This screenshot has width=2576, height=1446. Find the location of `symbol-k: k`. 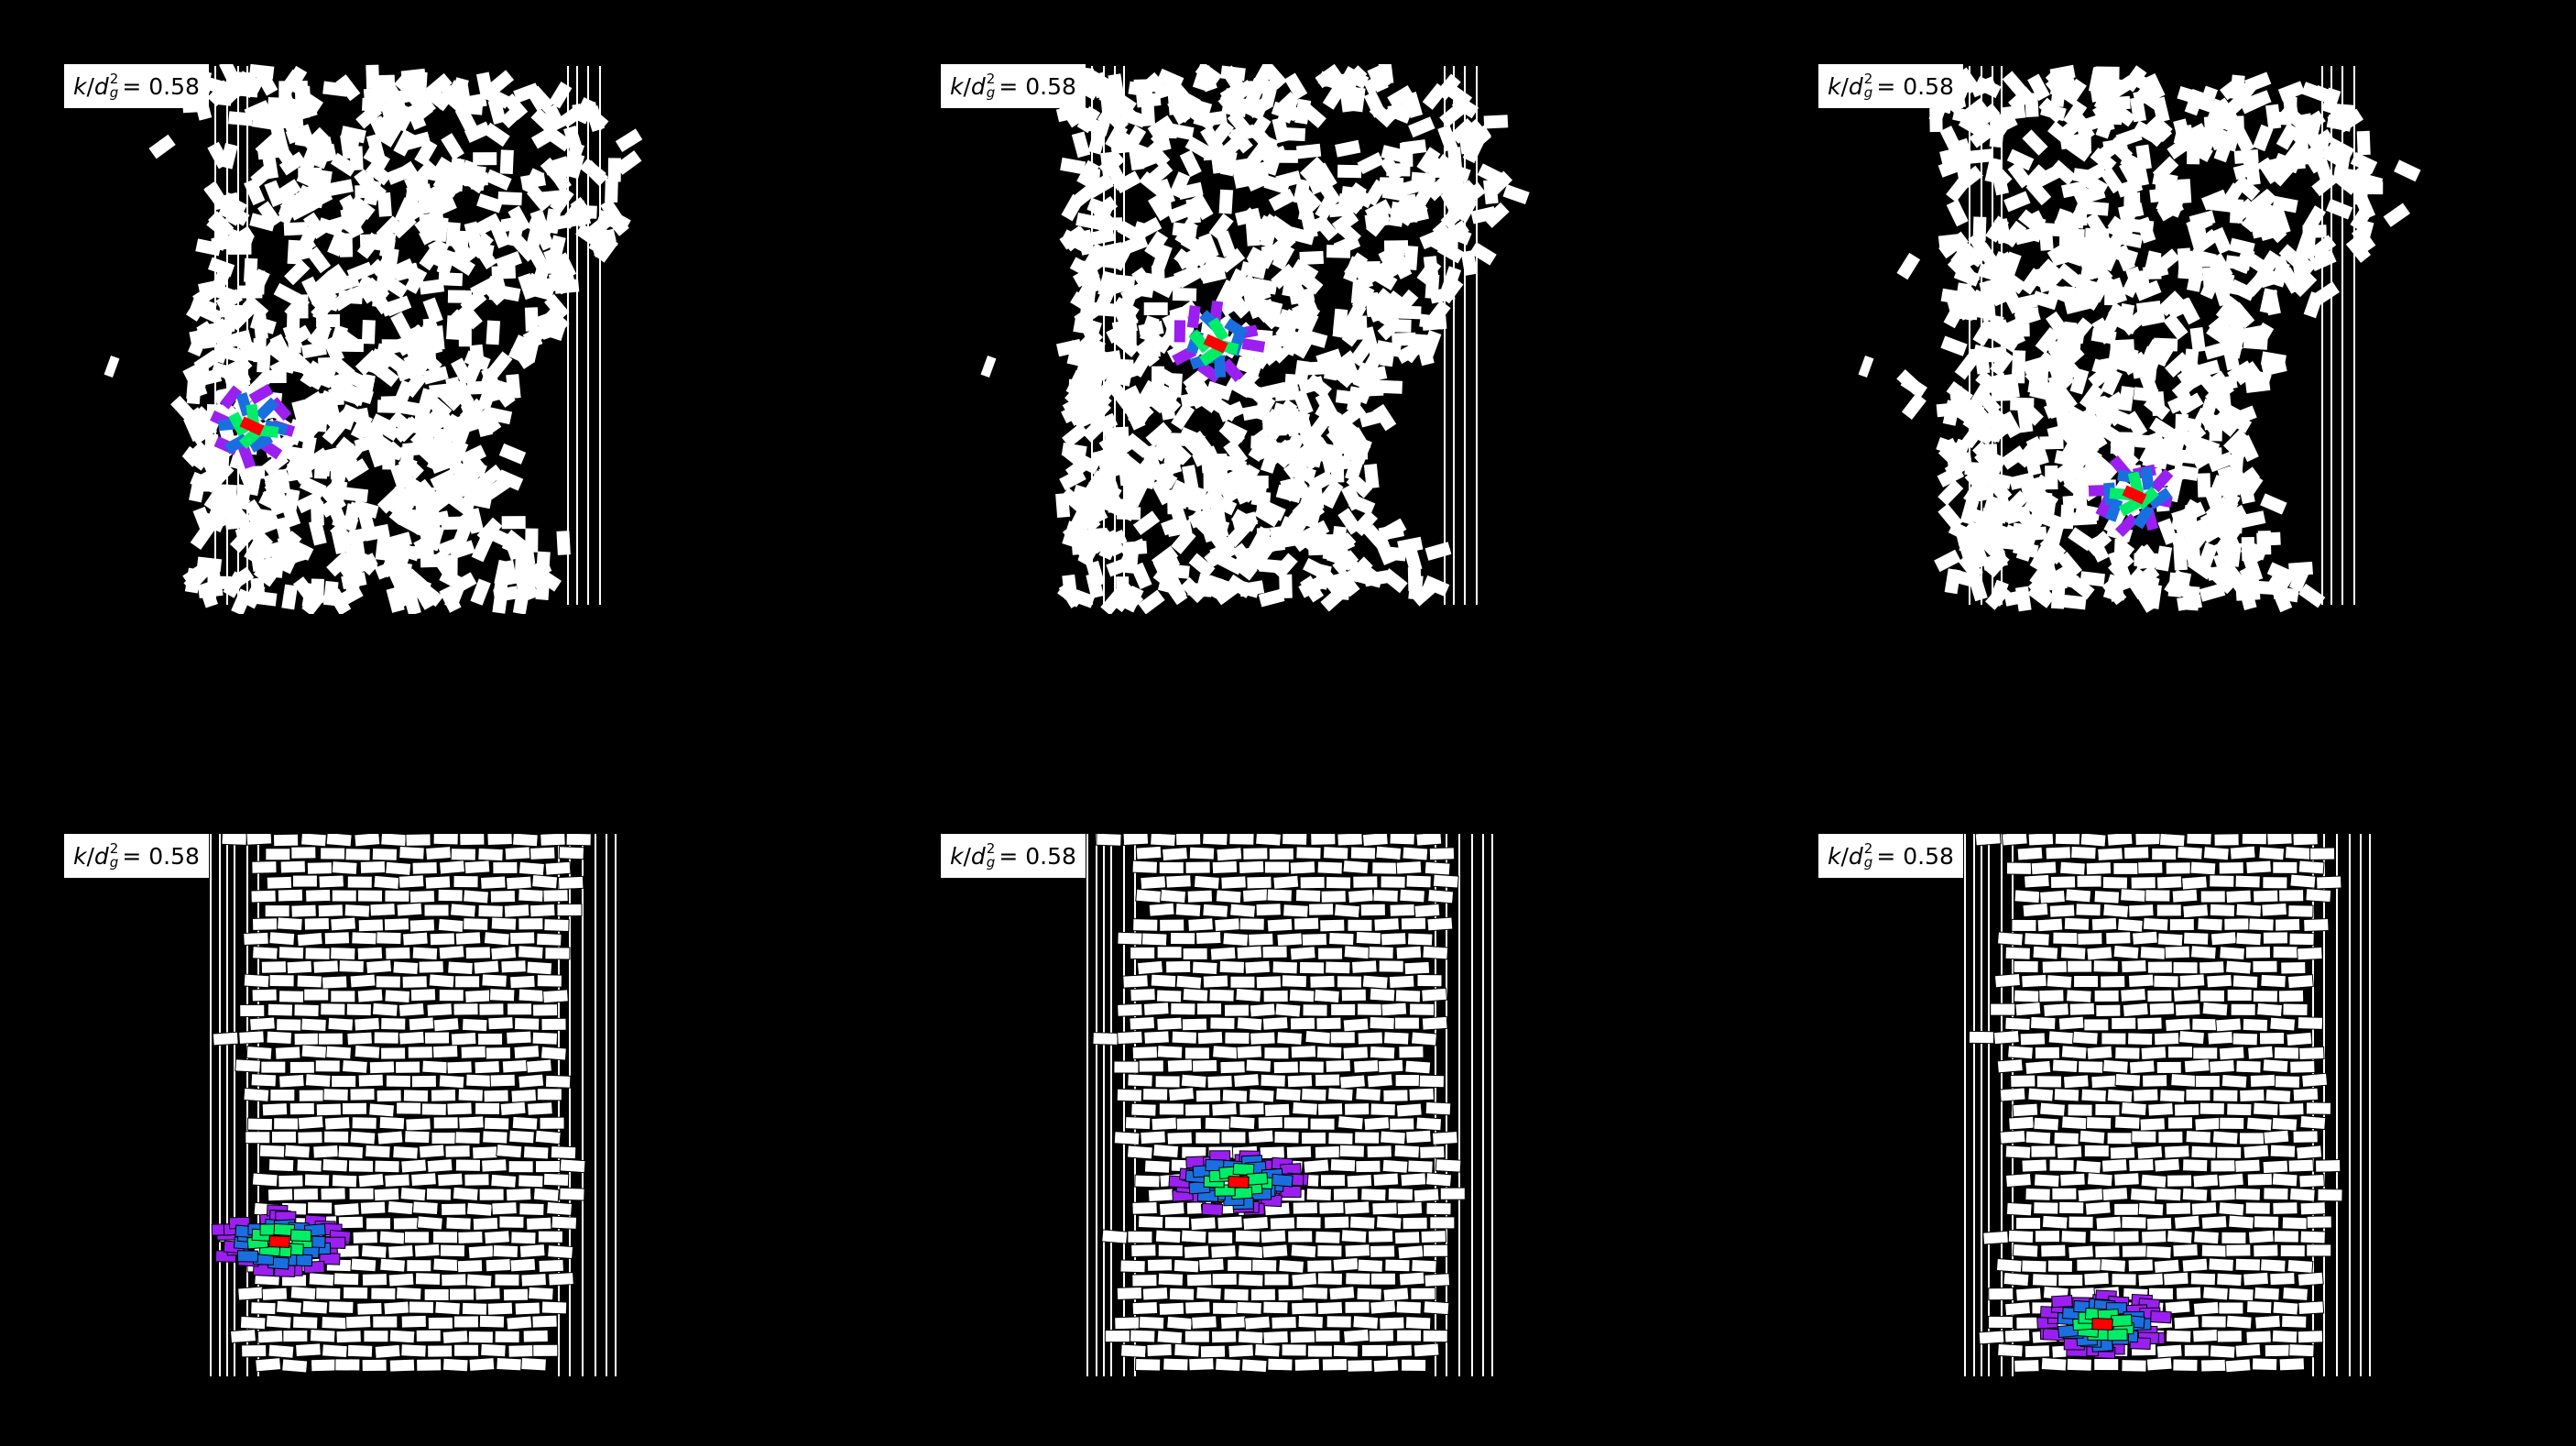

symbol-k: k is located at coordinates (80, 86).